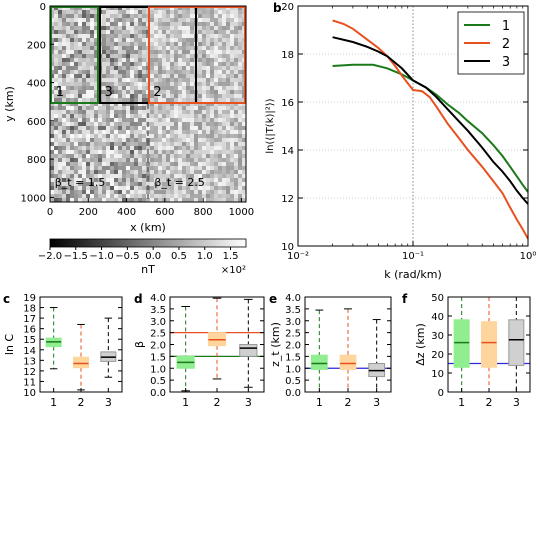  I want to click on box-iqr, so click(248, 350).